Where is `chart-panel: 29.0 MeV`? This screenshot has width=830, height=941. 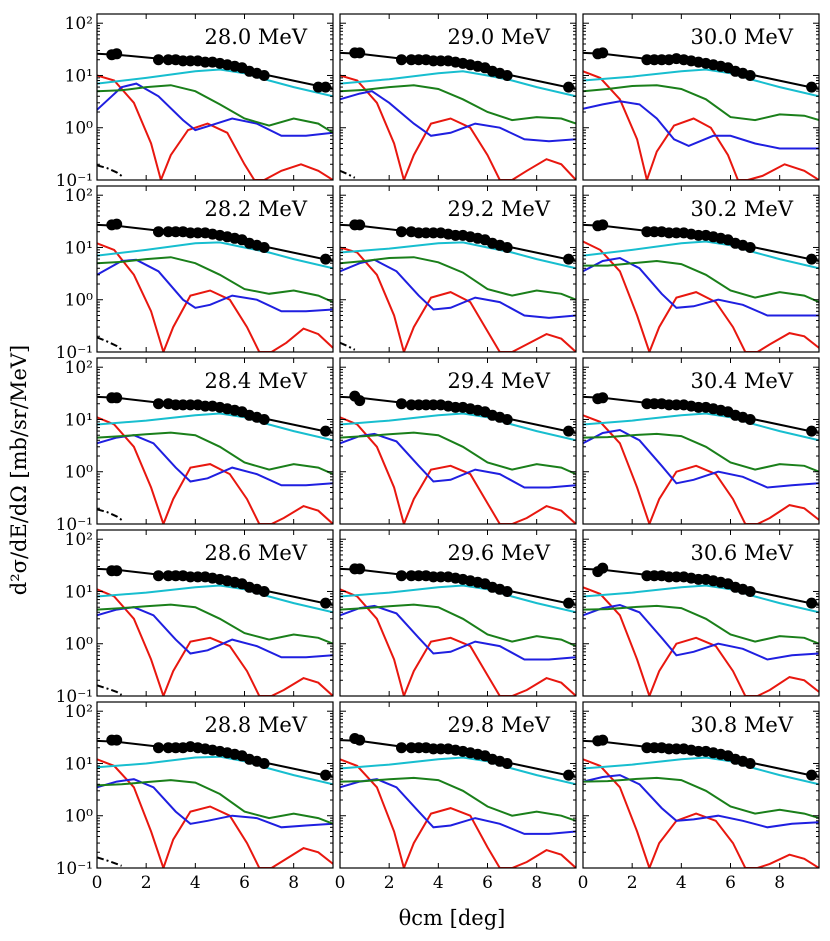 chart-panel: 29.0 MeV is located at coordinates (458, 97).